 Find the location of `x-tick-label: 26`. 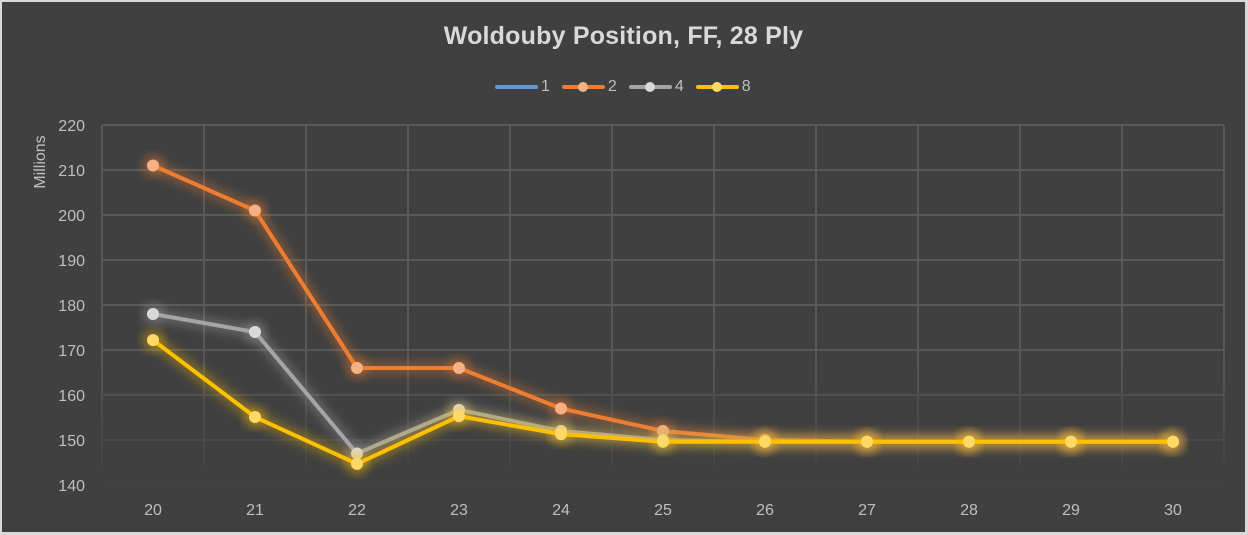

x-tick-label: 26 is located at coordinates (765, 510).